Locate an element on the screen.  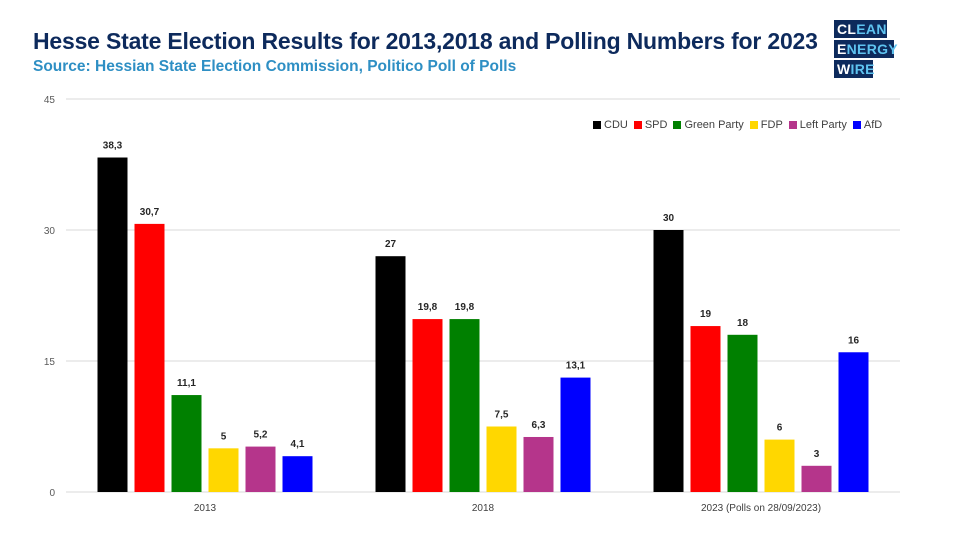
logo-line-wire: WIRE is located at coordinates (854, 69).